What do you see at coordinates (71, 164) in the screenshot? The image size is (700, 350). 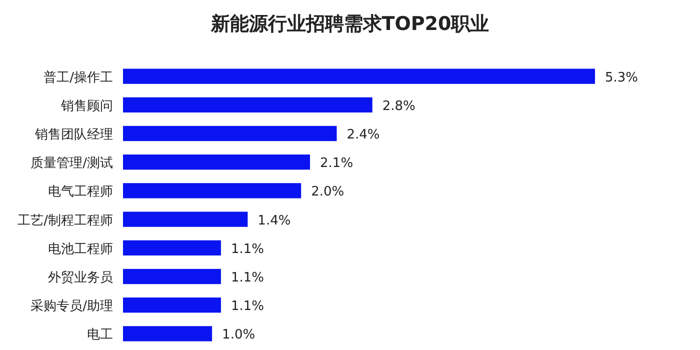 I see `y-tick-label: 质量管理/测试` at bounding box center [71, 164].